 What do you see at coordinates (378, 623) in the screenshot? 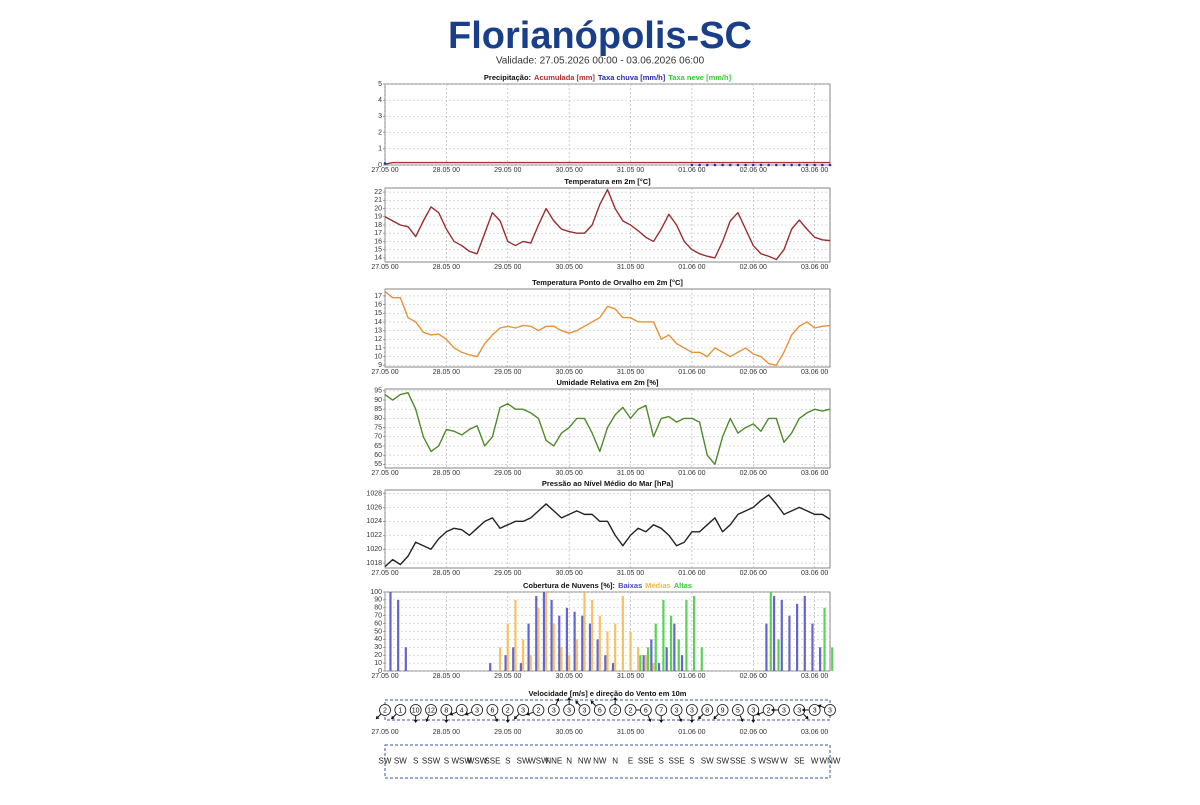
I see `y-tick-label: 60` at bounding box center [378, 623].